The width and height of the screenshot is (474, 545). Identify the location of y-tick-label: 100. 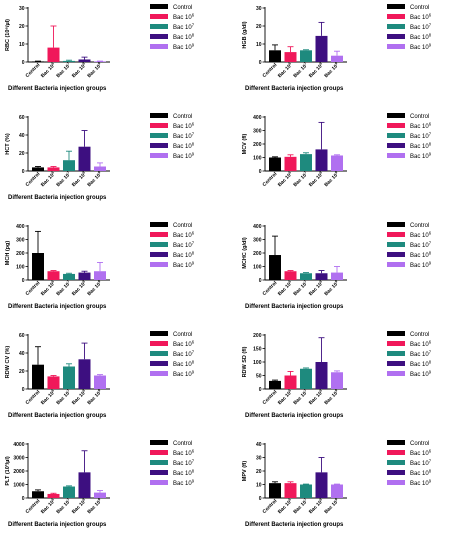
(257, 363).